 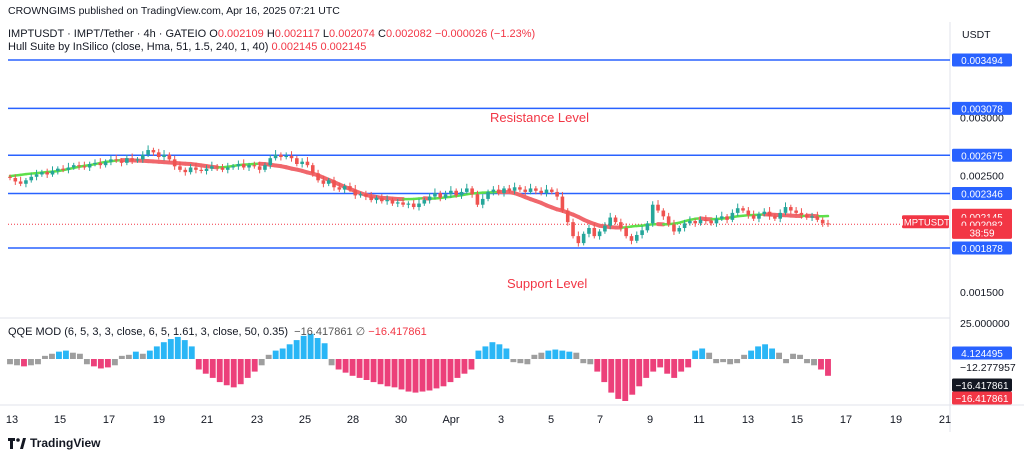 I want to click on brand-name: TradingView, so click(x=65, y=443).